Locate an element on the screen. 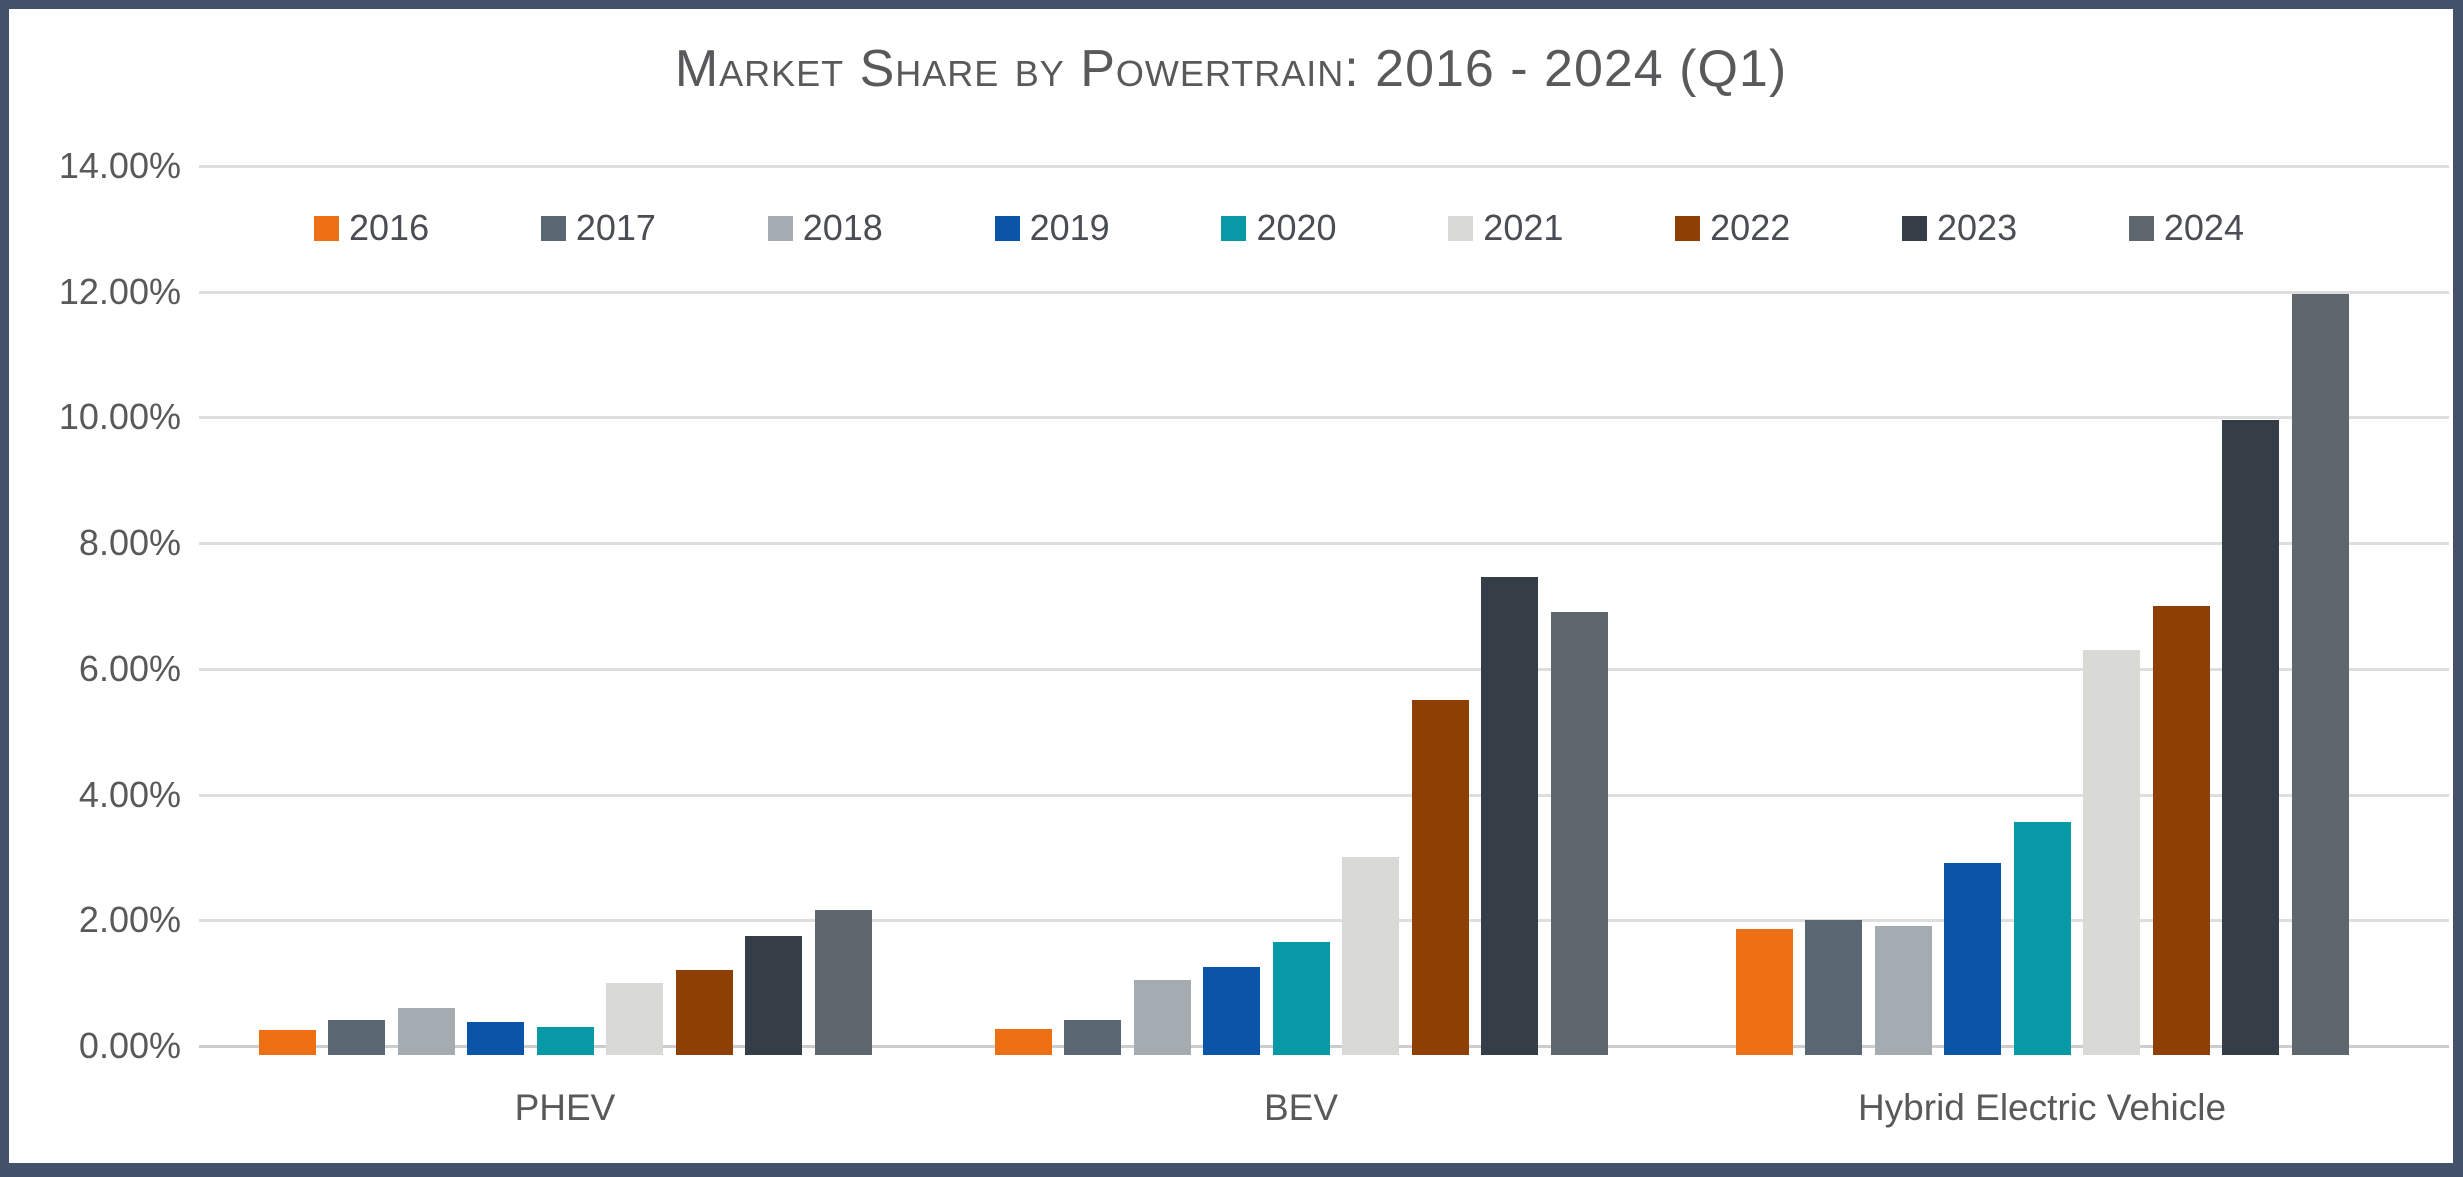  legend-swatch-2018 is located at coordinates (780, 228).